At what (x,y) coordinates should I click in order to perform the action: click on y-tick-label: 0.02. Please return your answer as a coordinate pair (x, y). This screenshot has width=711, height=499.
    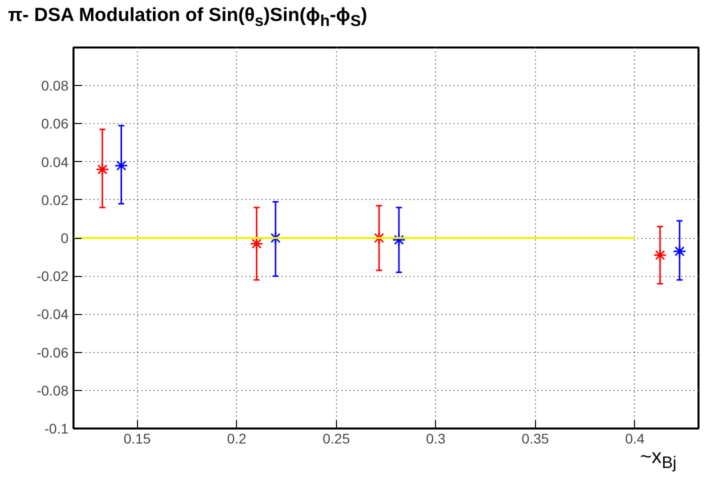
    Looking at the image, I should click on (55, 200).